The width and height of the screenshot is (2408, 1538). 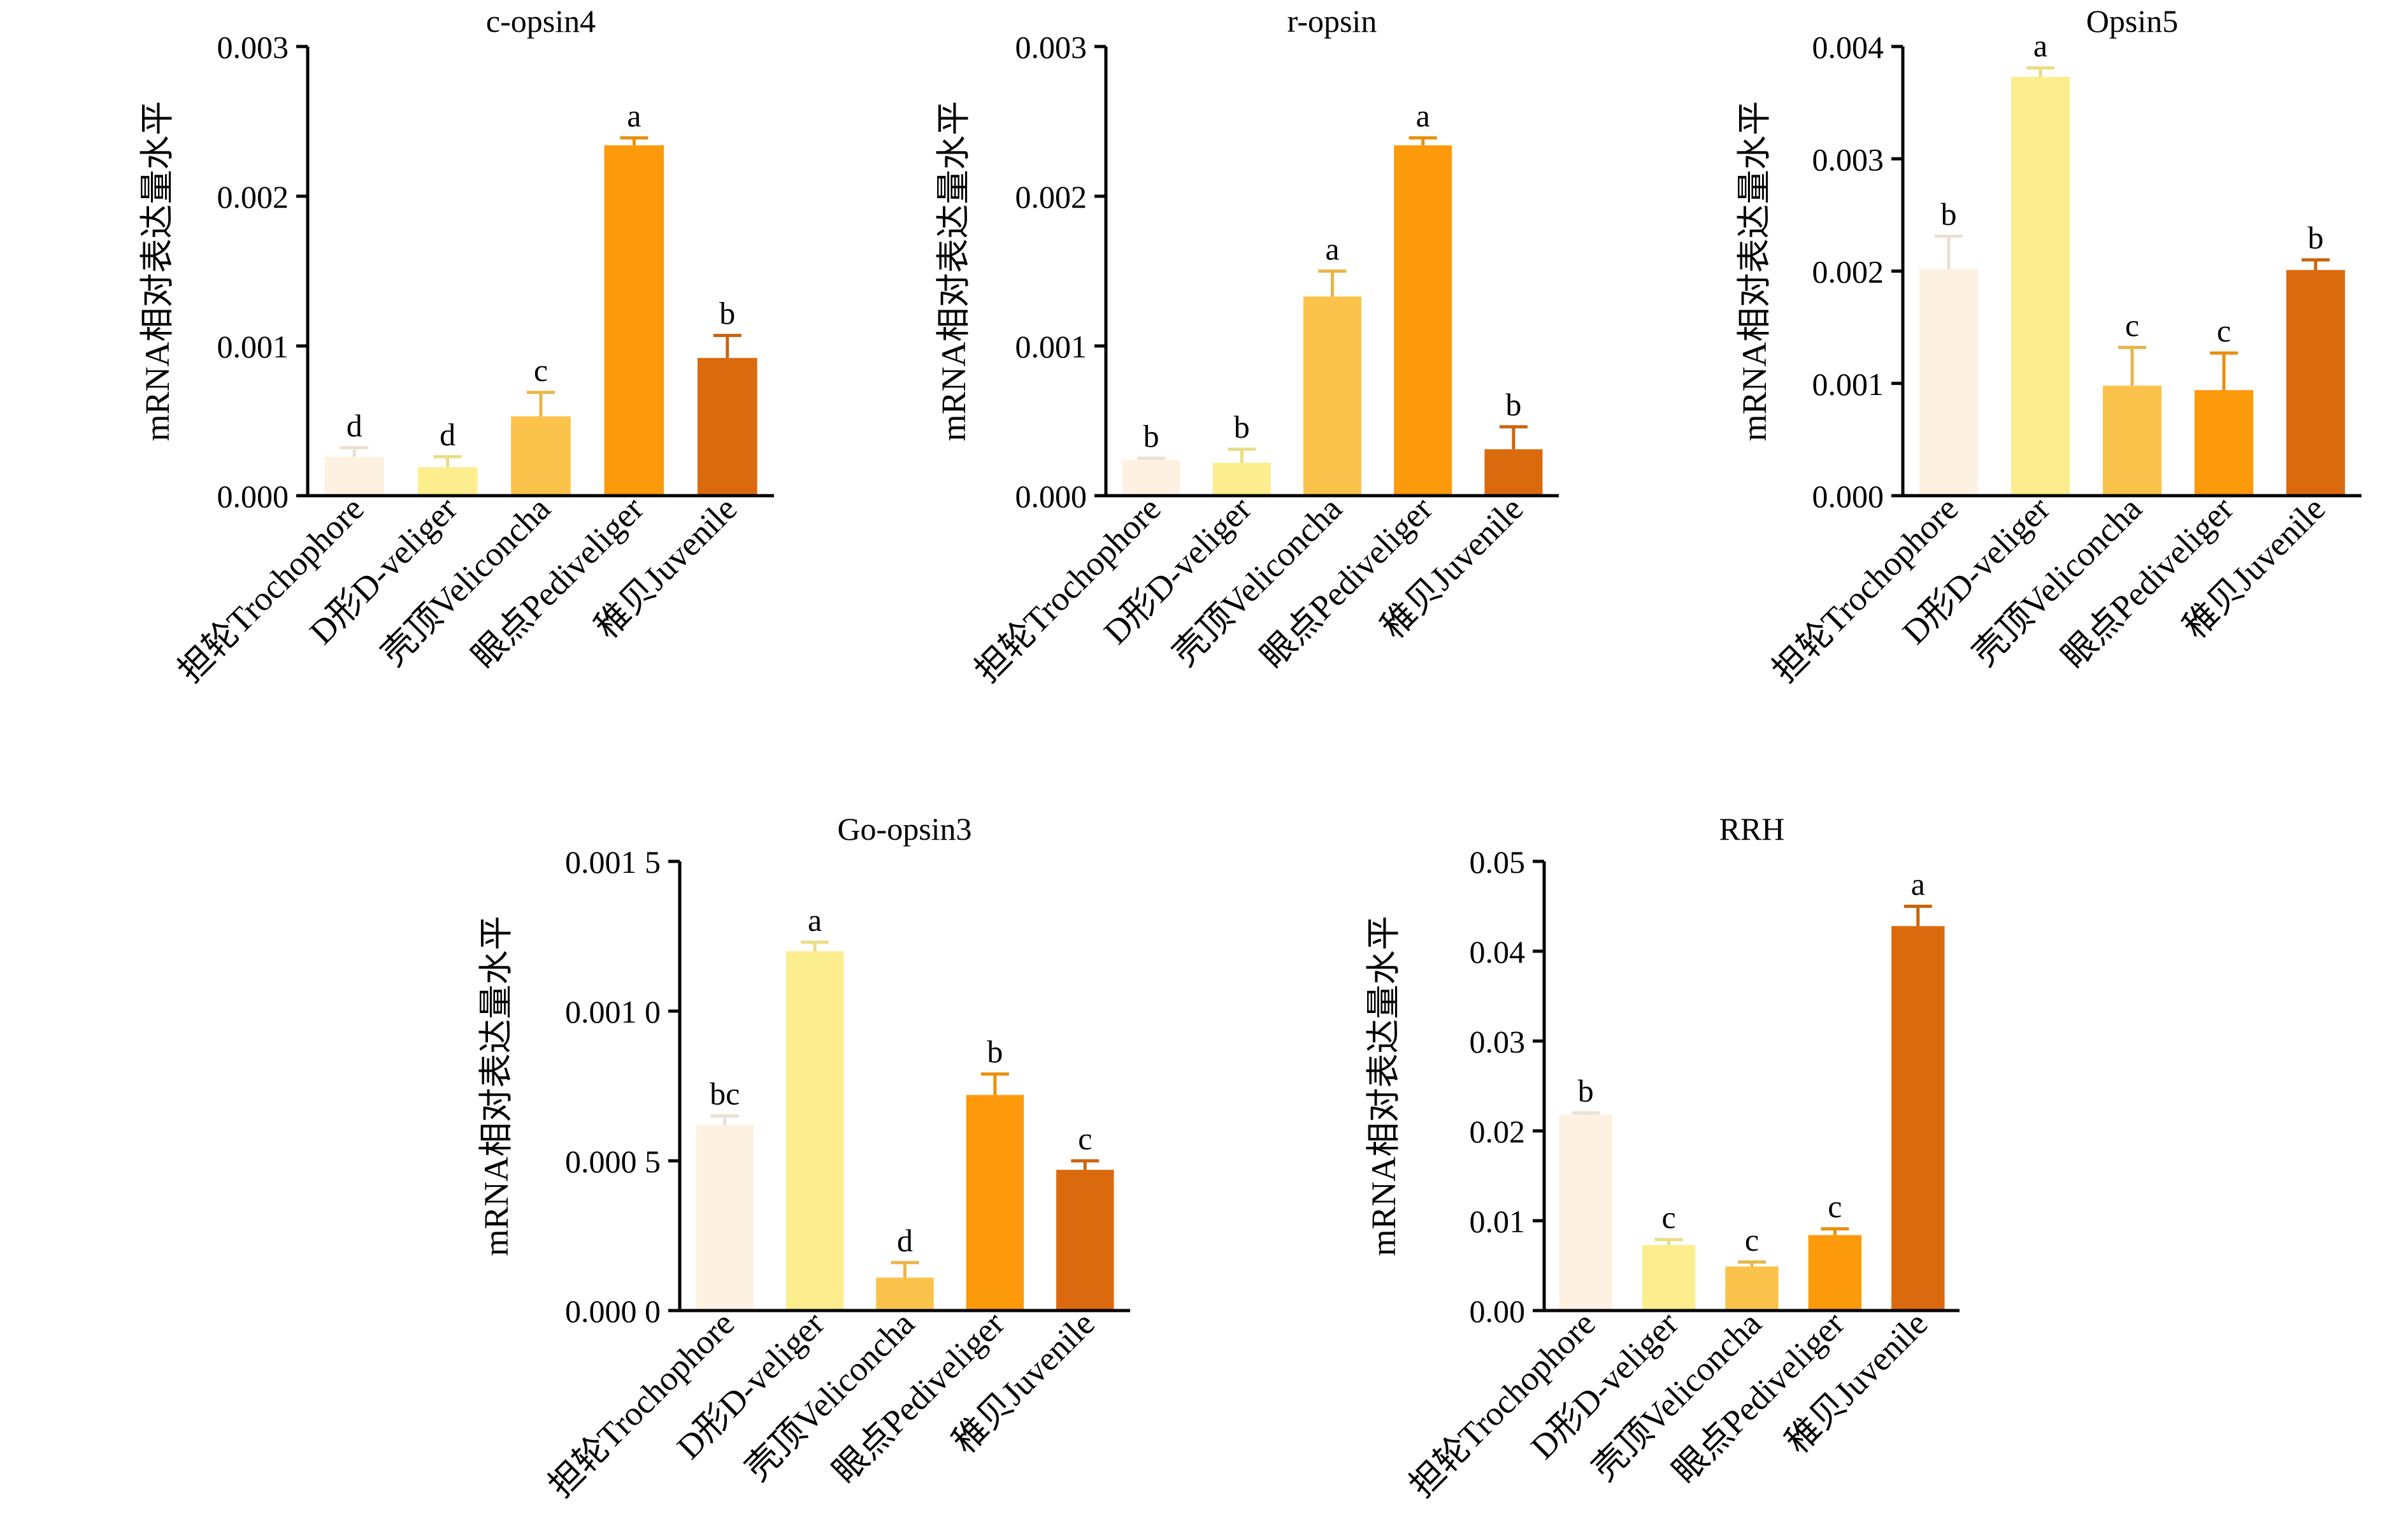 I want to click on y-tick-label-5: 0.004, so click(x=1848, y=47).